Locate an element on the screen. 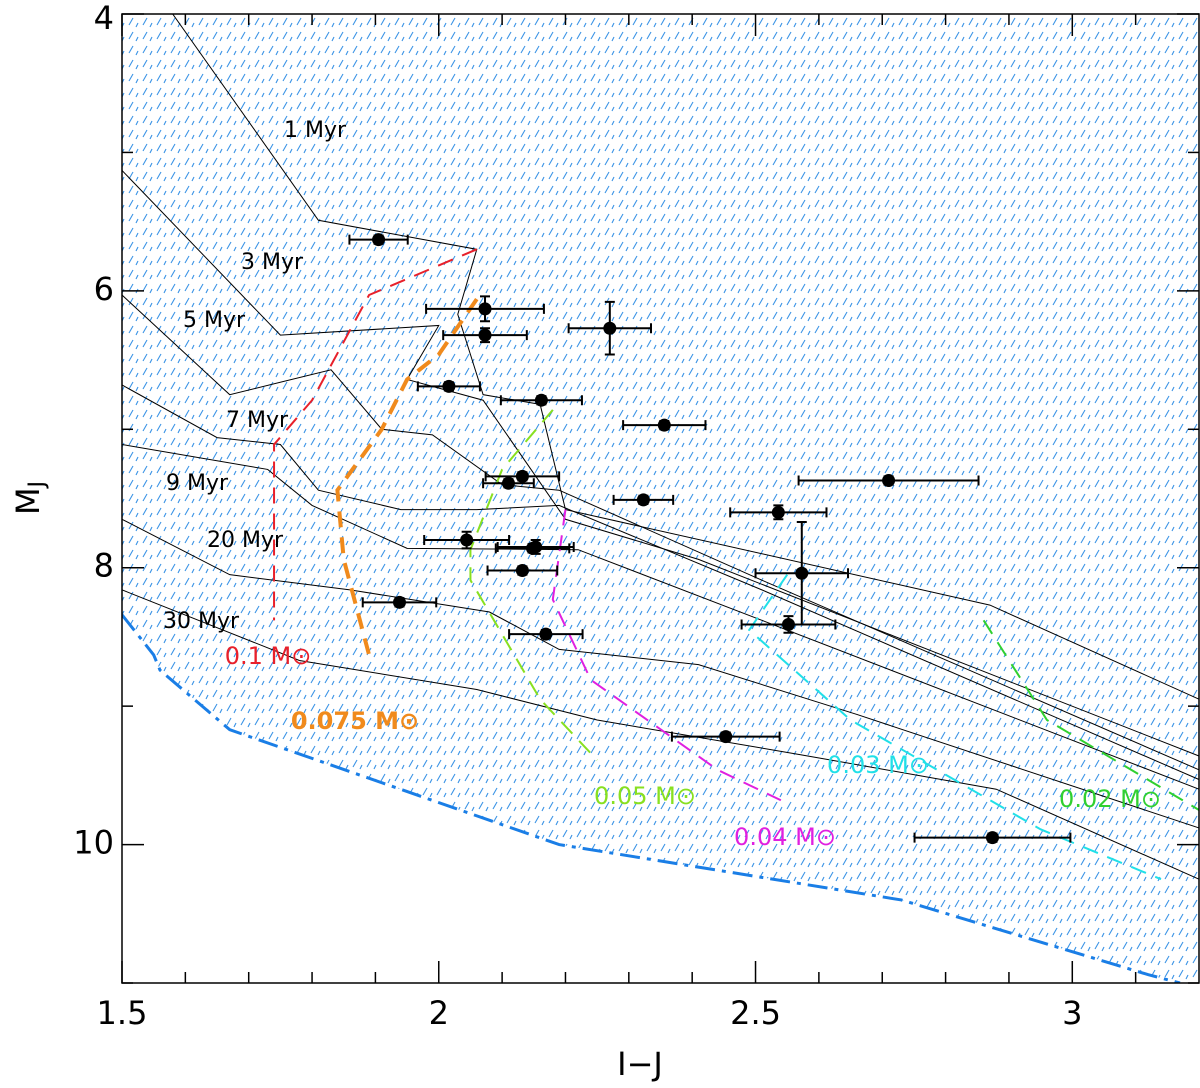 Image resolution: width=1200 pixels, height=1088 pixels. isochrone-label: 9 Myr is located at coordinates (197, 483).